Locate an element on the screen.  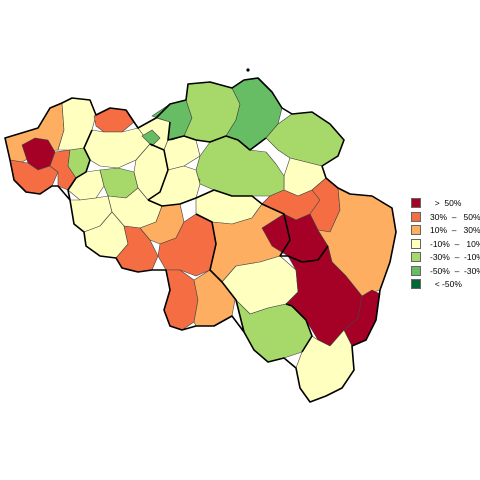
legend-entry: < -50% is located at coordinates (443, 285).